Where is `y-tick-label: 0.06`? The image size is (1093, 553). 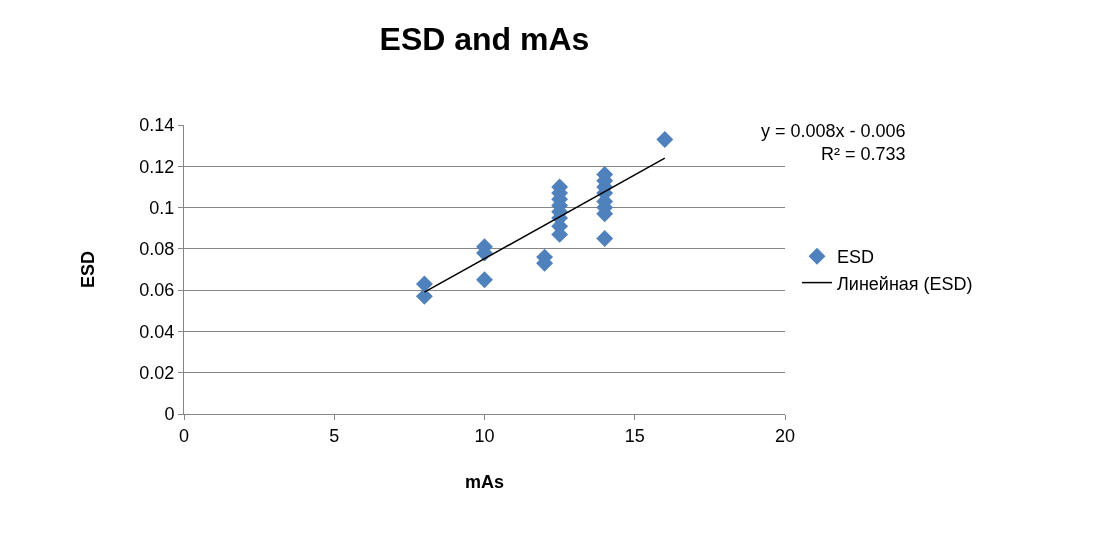
y-tick-label: 0.06 is located at coordinates (157, 290).